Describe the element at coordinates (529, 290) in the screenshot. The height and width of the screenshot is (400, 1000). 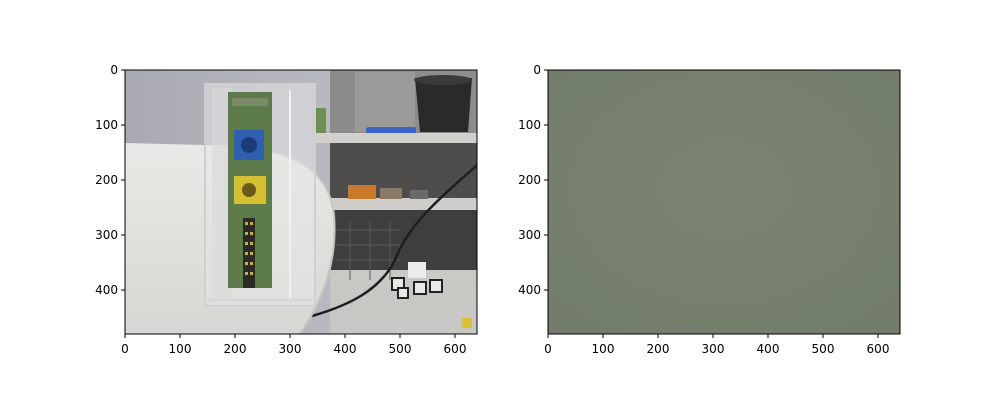
I see `right-ytick-label: 400` at that location.